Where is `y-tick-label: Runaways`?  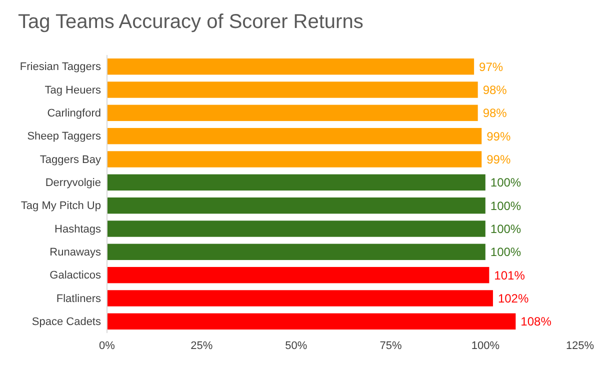 y-tick-label: Runaways is located at coordinates (76, 252).